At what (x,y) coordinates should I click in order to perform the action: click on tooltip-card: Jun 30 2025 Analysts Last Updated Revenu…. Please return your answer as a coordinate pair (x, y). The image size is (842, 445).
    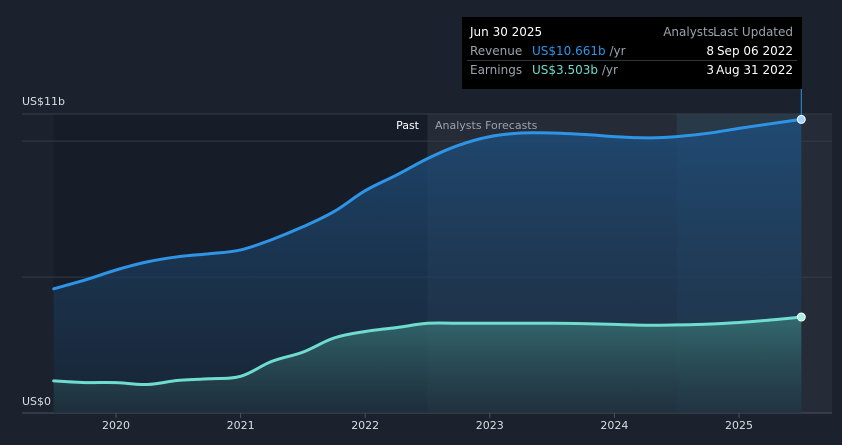
    Looking at the image, I should click on (632, 53).